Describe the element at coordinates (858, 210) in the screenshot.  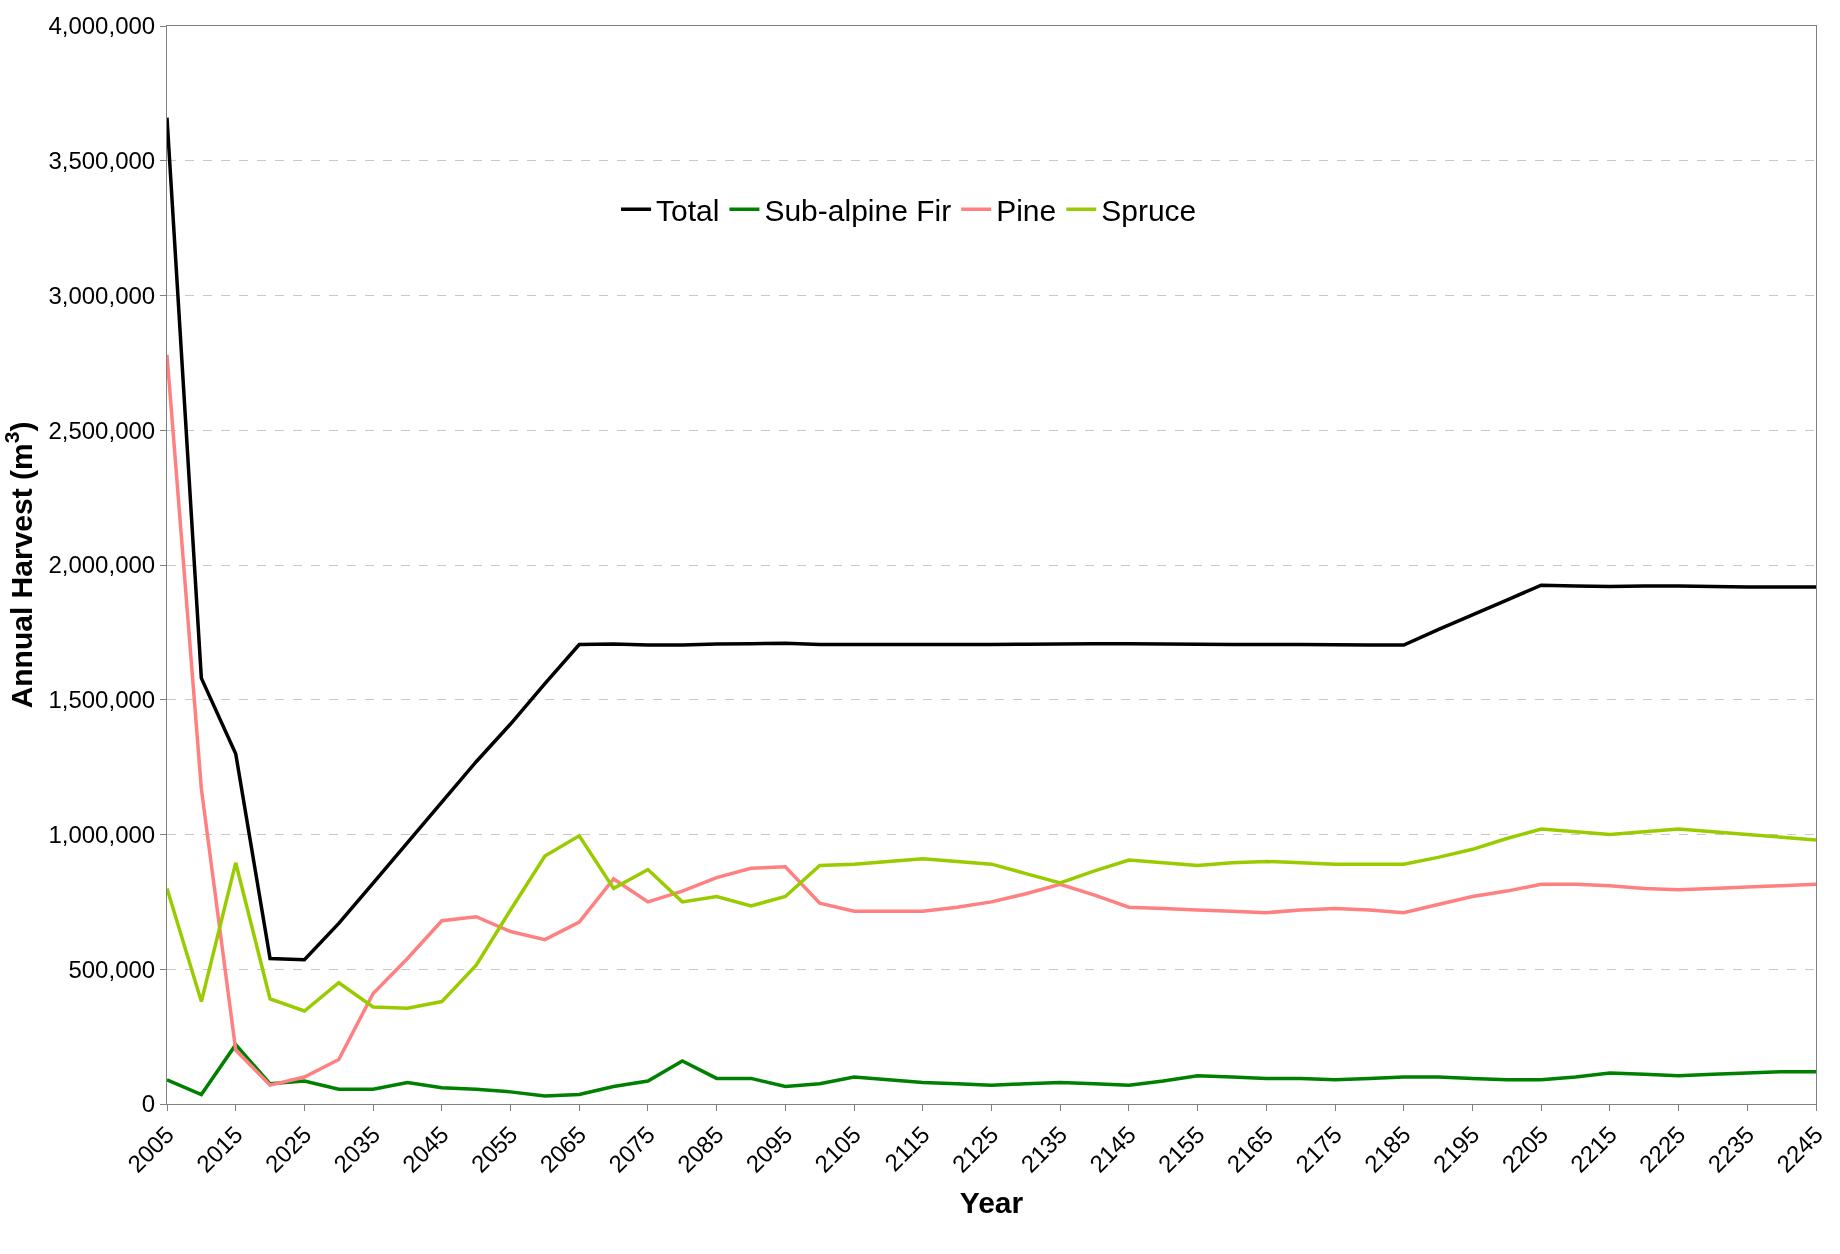
I see `legend-label: Sub-alpine Fir` at that location.